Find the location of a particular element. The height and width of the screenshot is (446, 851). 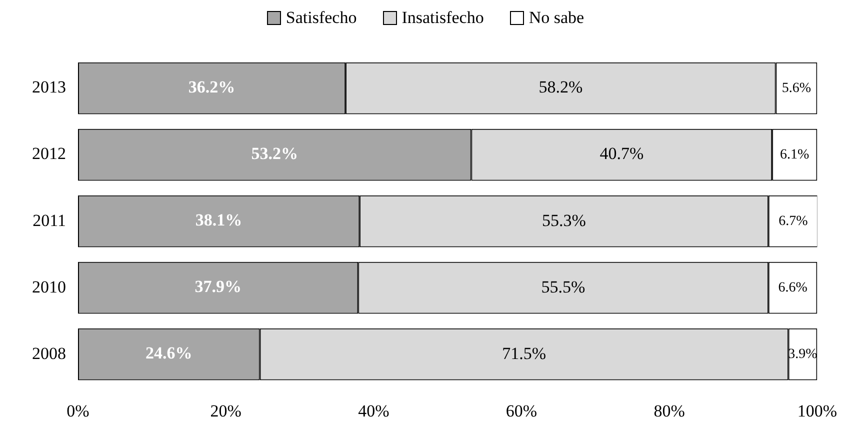

x-tick-label: 100% is located at coordinates (817, 410).